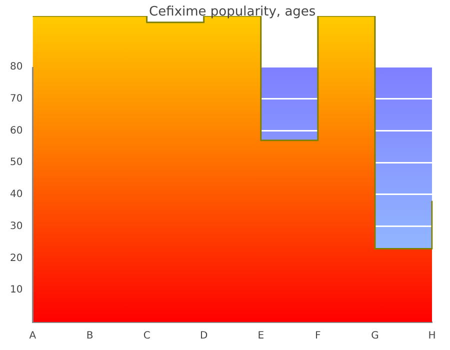 The height and width of the screenshot is (350, 450). What do you see at coordinates (204, 336) in the screenshot?
I see `x-tick-label: D` at bounding box center [204, 336].